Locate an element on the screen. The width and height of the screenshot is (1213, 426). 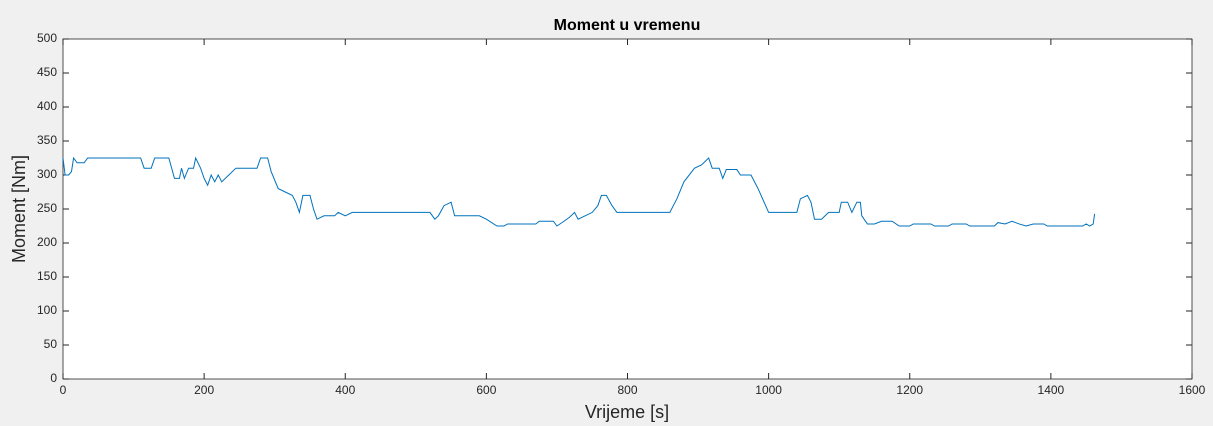
x-tick-label: 1600 is located at coordinates (1192, 390).